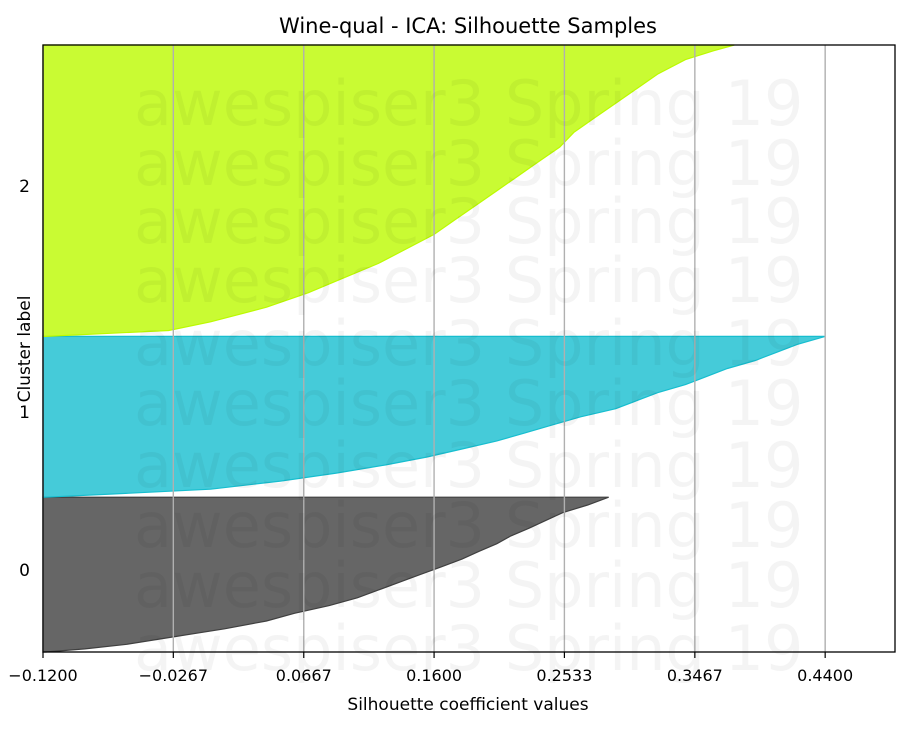  Describe the element at coordinates (173, 675) in the screenshot. I see `x-tick-label: −0.0267` at that location.